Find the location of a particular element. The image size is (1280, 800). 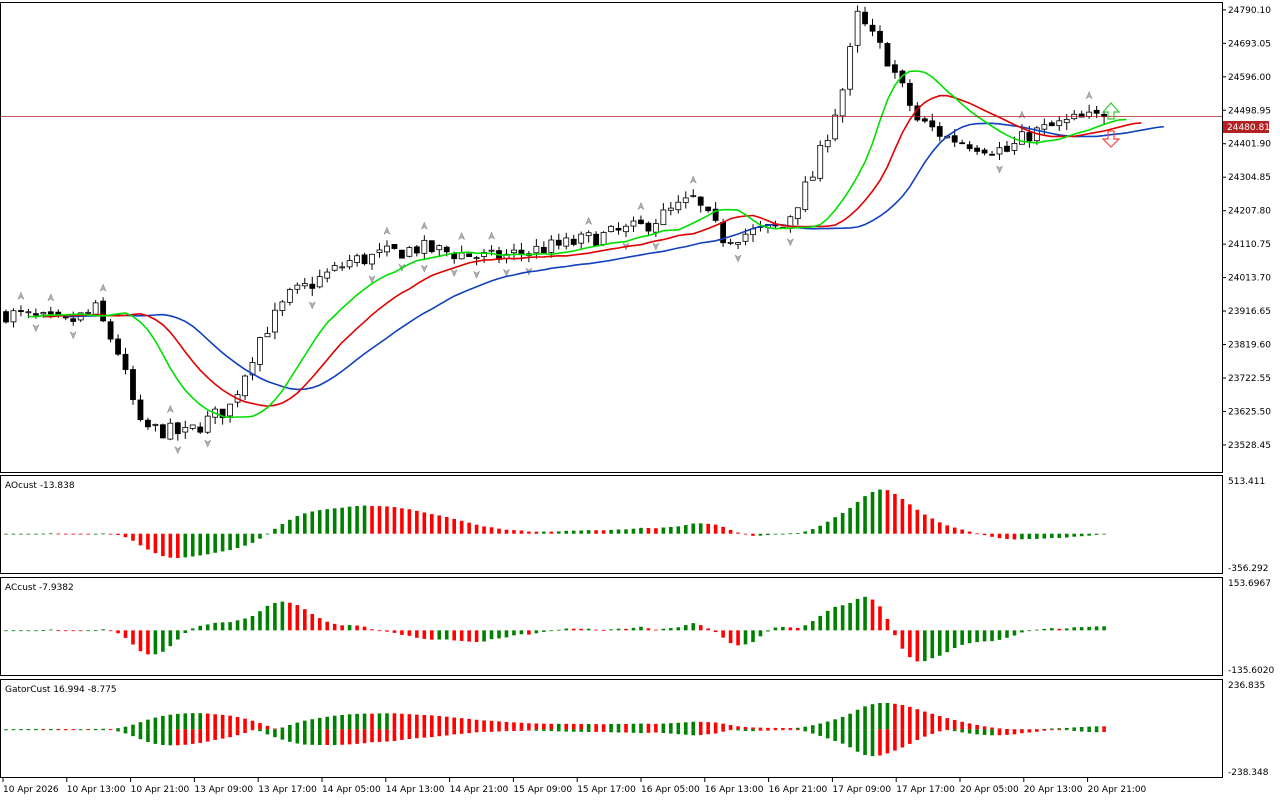

ac-tick-label: -135.6020 is located at coordinates (1251, 671).